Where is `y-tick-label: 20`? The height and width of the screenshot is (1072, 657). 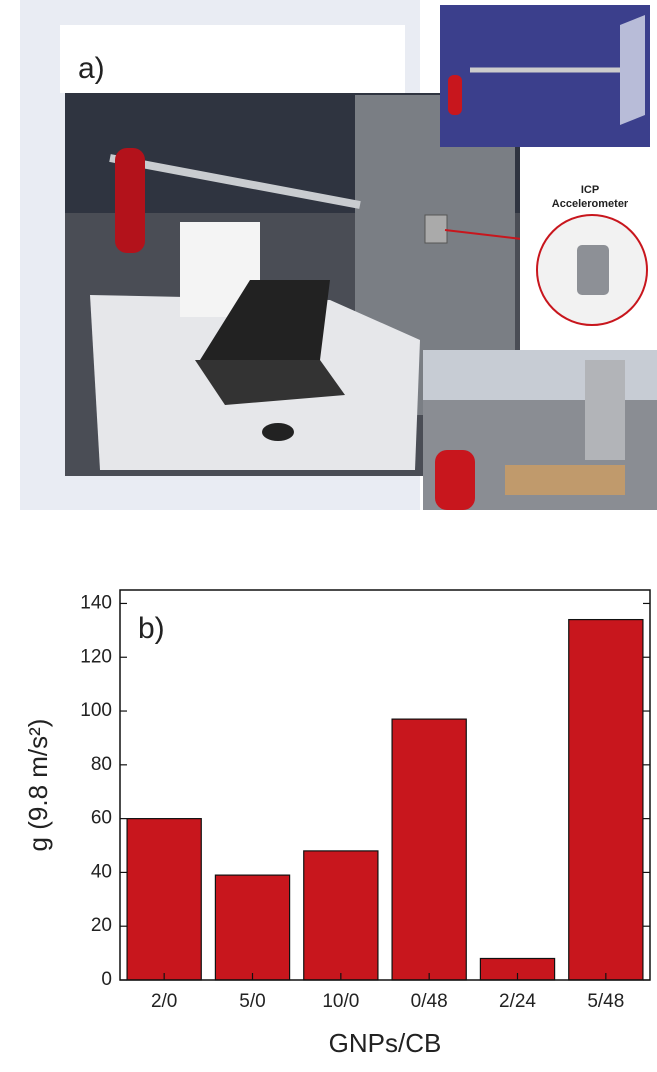
y-tick-label: 20 is located at coordinates (101, 925).